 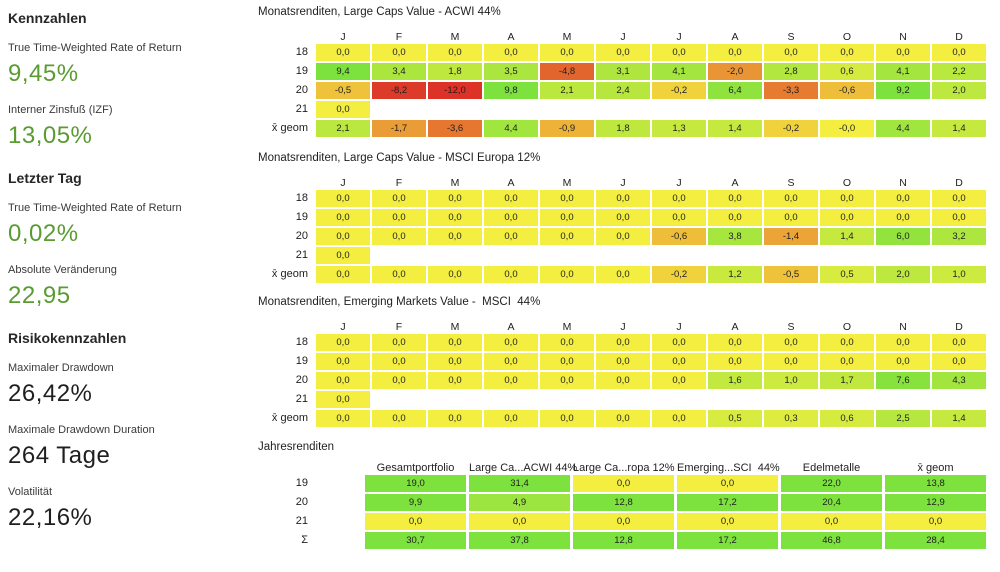 I want to click on row-label: 20, so click(x=301, y=236).